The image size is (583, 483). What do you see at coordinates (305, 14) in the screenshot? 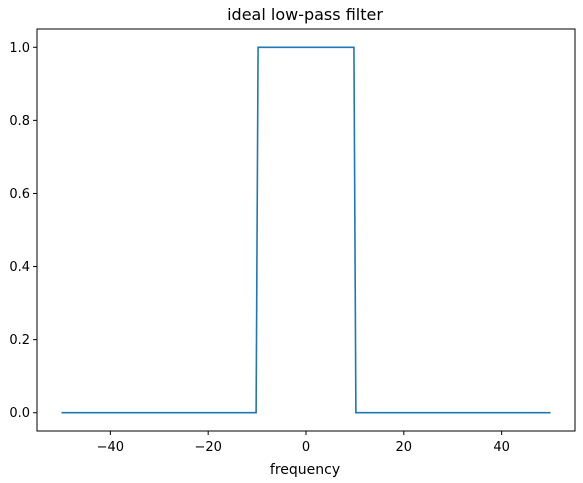
I see `chart-title: ideal low-pass filter` at bounding box center [305, 14].